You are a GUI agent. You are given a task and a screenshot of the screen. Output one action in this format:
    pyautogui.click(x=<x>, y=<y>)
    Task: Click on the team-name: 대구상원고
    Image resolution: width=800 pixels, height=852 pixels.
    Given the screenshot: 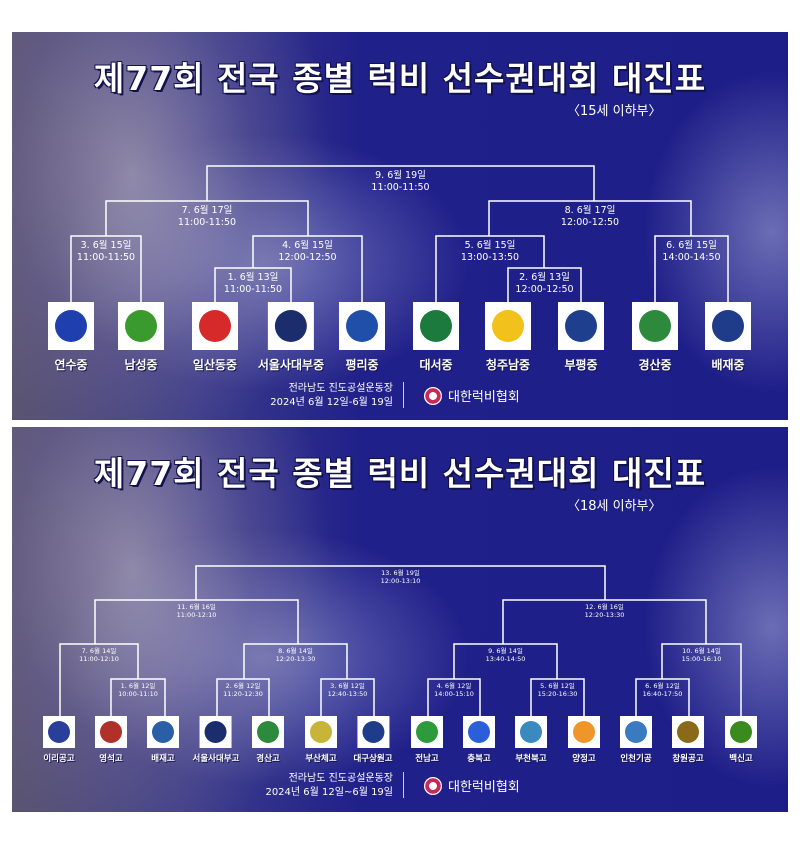 What is the action you would take?
    pyautogui.click(x=373, y=759)
    